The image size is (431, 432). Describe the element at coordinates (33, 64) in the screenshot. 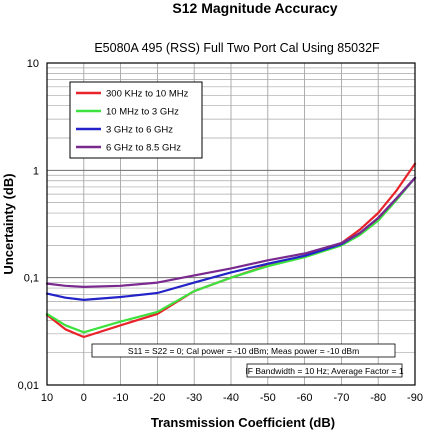

I see `y-tick-label: 10` at that location.